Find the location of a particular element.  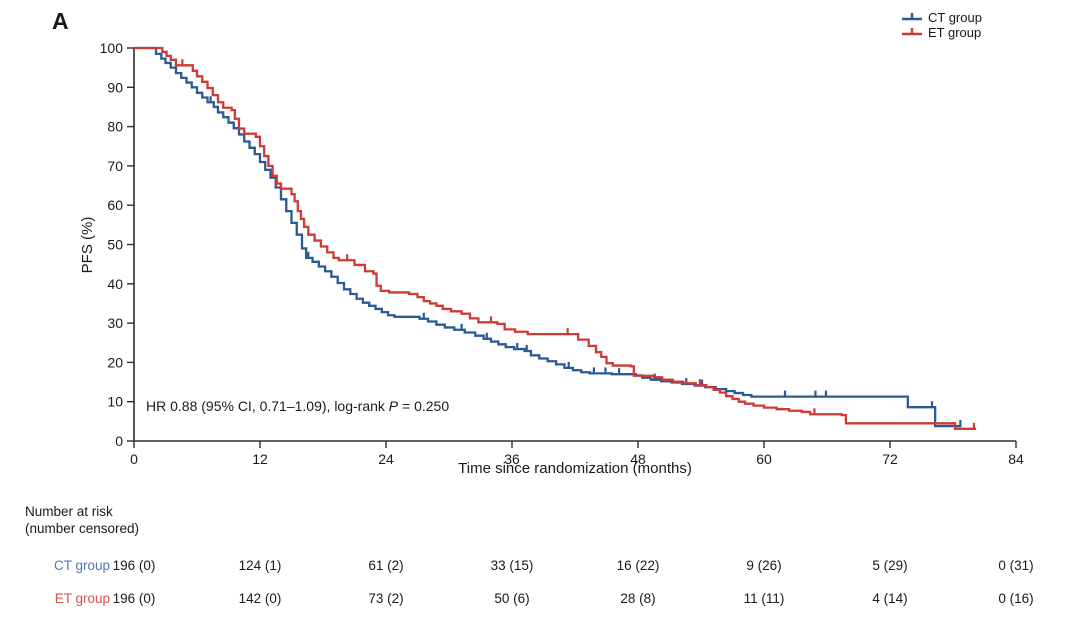

legend-entry-et: ET group is located at coordinates (941, 32).